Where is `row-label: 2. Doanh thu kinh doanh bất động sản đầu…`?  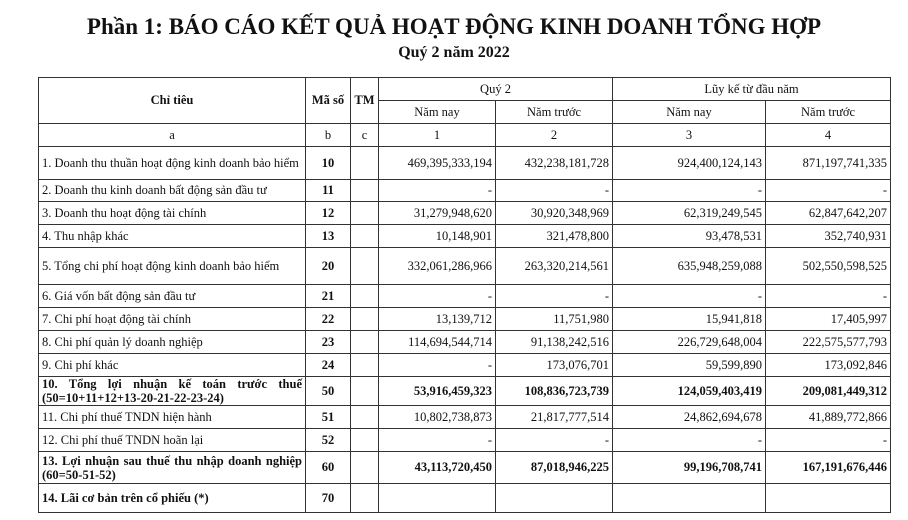 row-label: 2. Doanh thu kinh doanh bất động sản đầu… is located at coordinates (172, 190).